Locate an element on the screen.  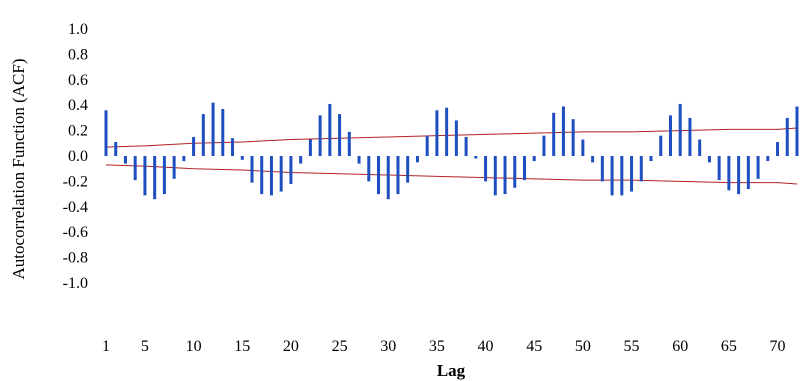
y-axis-title: Autocorrelation Function (ACF) is located at coordinates (18, 169).